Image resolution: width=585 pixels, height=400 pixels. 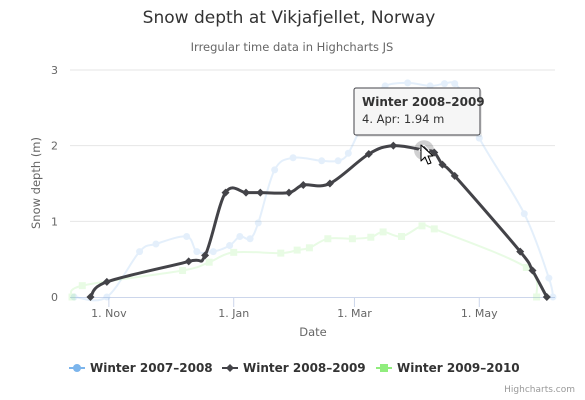 I want to click on y-tick-label: 0, so click(x=54, y=297).